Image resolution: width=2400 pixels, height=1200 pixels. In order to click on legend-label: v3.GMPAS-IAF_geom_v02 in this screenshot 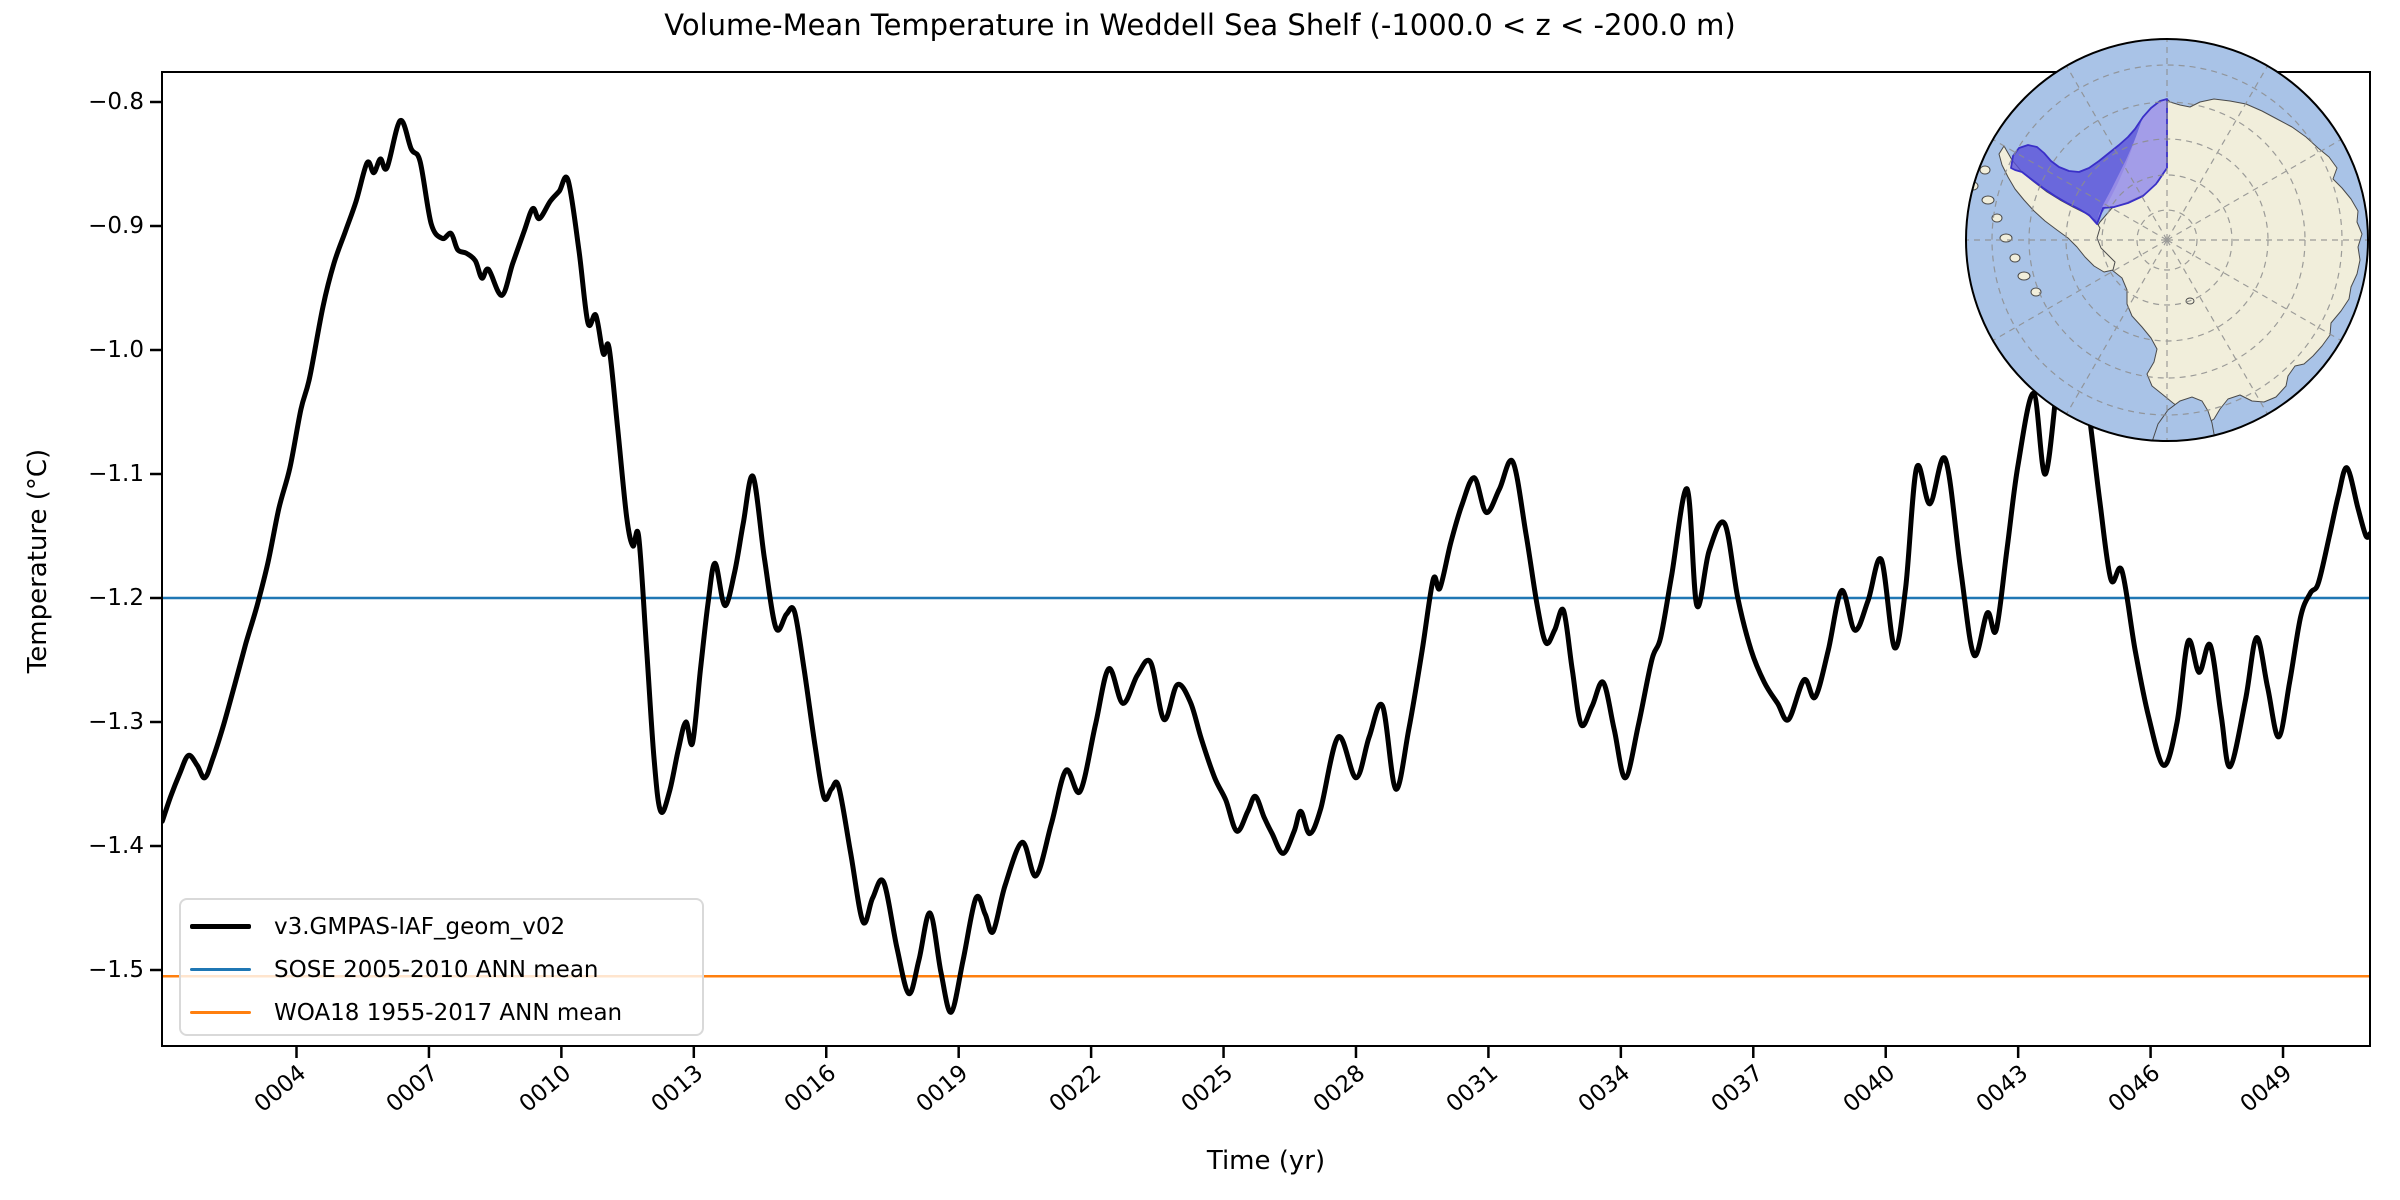, I will do `click(420, 926)`.